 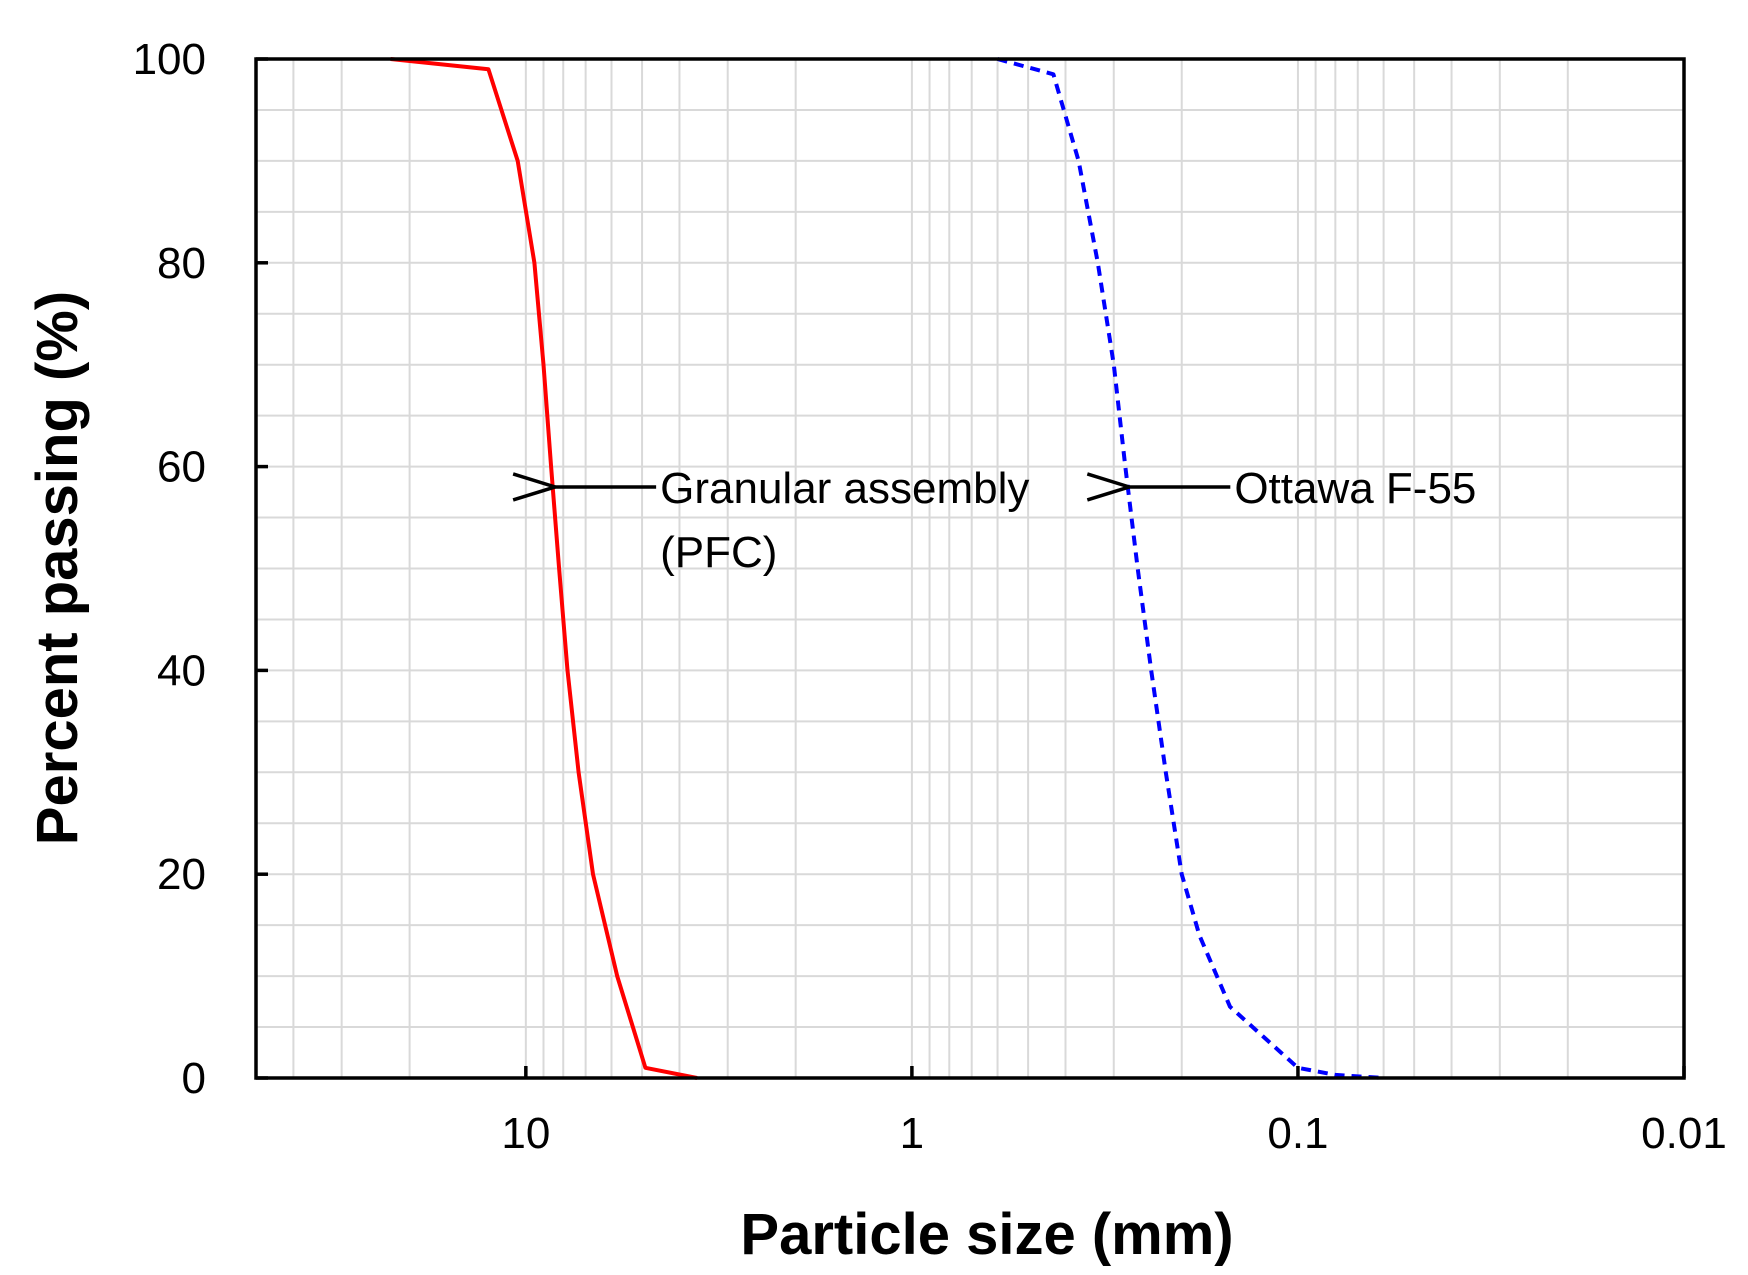 What do you see at coordinates (912, 1133) in the screenshot?
I see `x-tick-label: 1` at bounding box center [912, 1133].